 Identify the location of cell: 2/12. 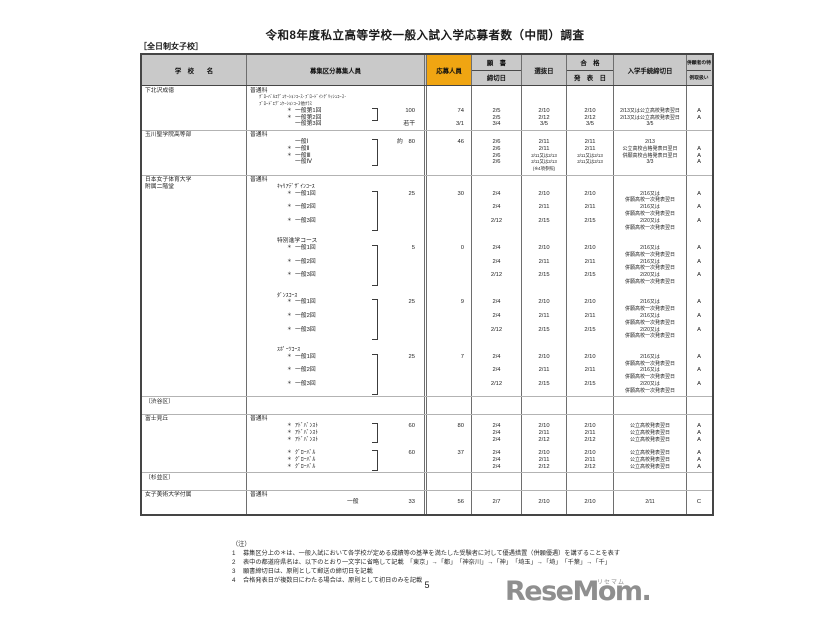
(496, 383).